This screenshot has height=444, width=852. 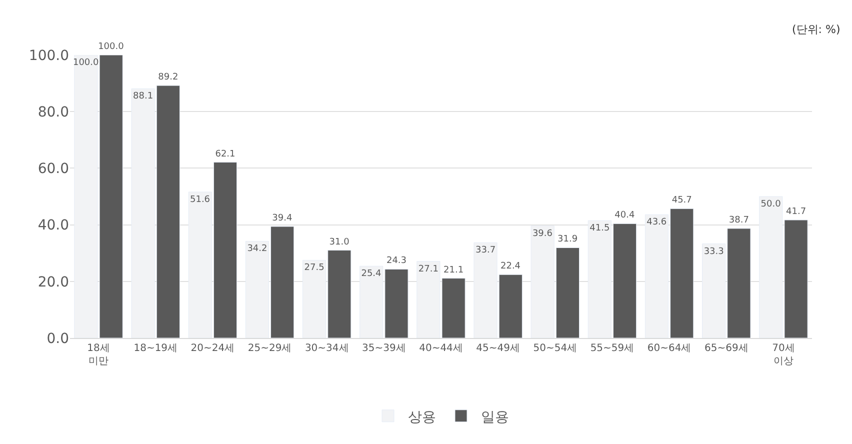 What do you see at coordinates (714, 251) in the screenshot?
I see `data-label: 33.3` at bounding box center [714, 251].